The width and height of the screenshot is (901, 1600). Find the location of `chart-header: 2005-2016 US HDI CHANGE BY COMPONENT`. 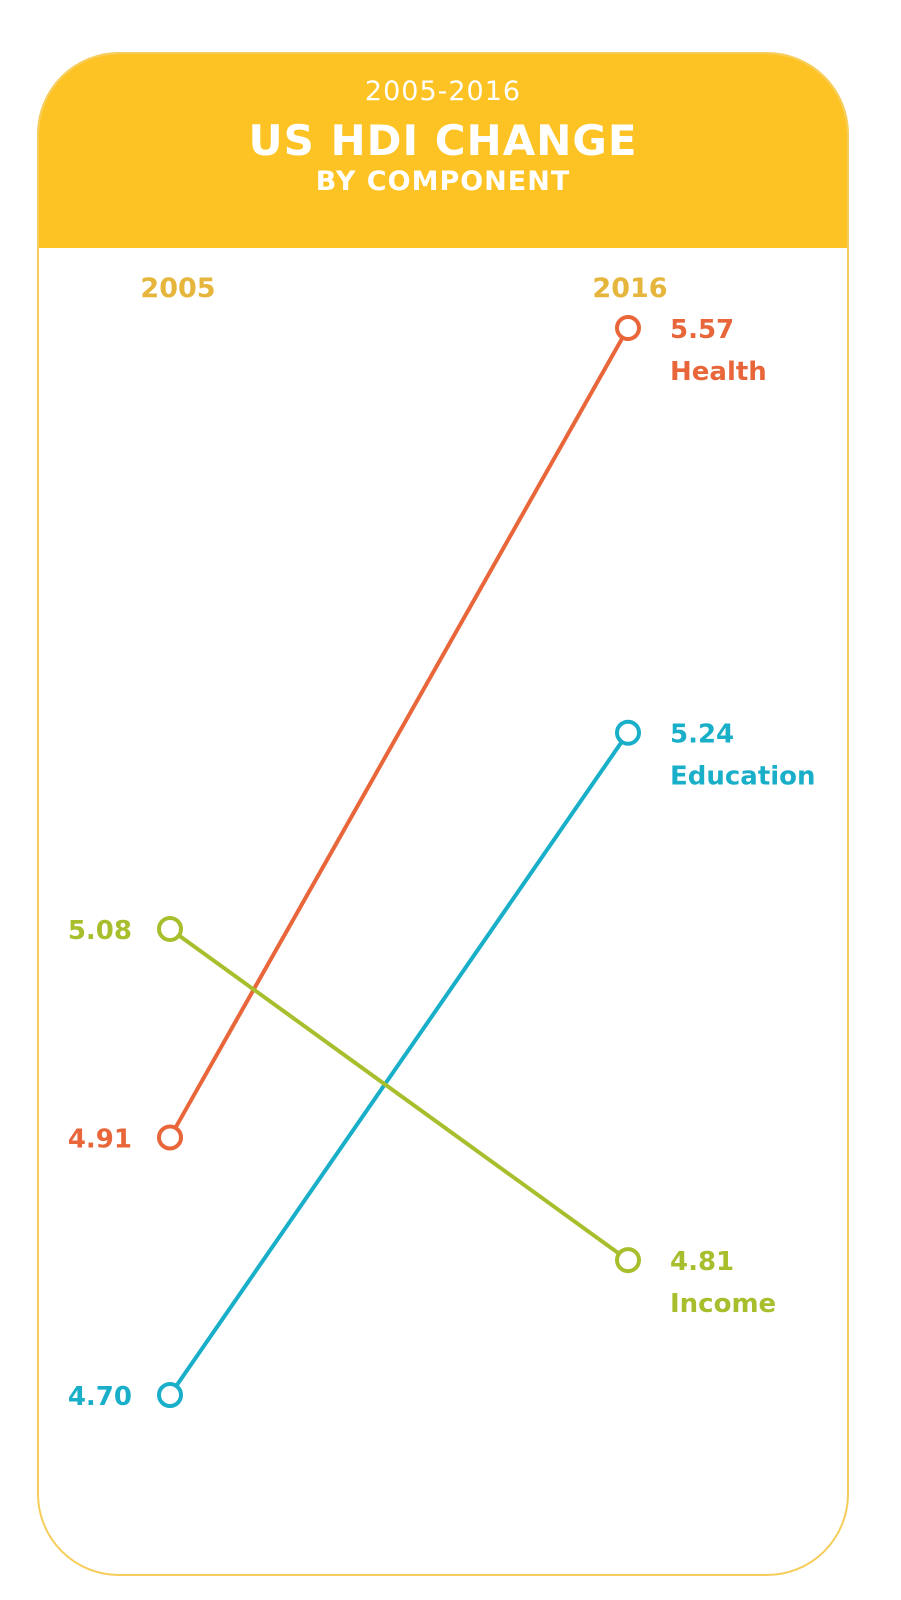

chart-header: 2005-2016 US HDI CHANGE BY COMPONENT is located at coordinates (443, 151).